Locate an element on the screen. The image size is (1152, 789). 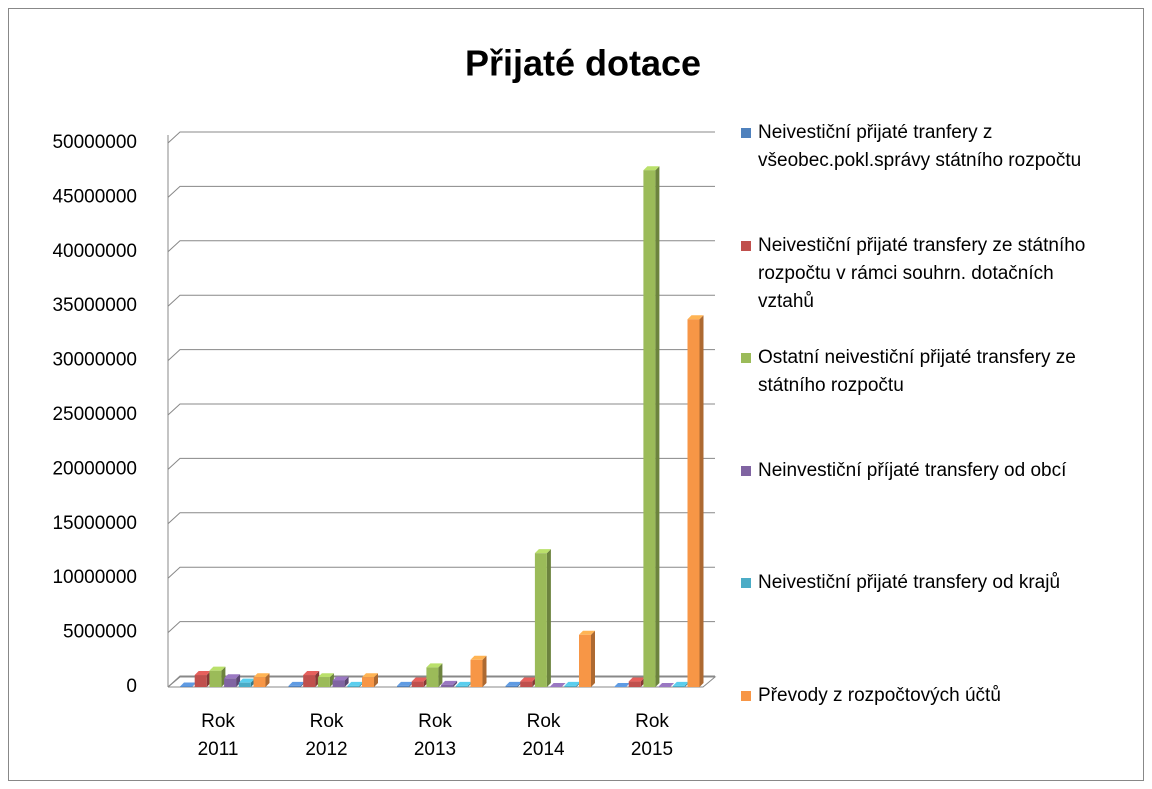
y-tick-label: 5000000 is located at coordinates (100, 632).